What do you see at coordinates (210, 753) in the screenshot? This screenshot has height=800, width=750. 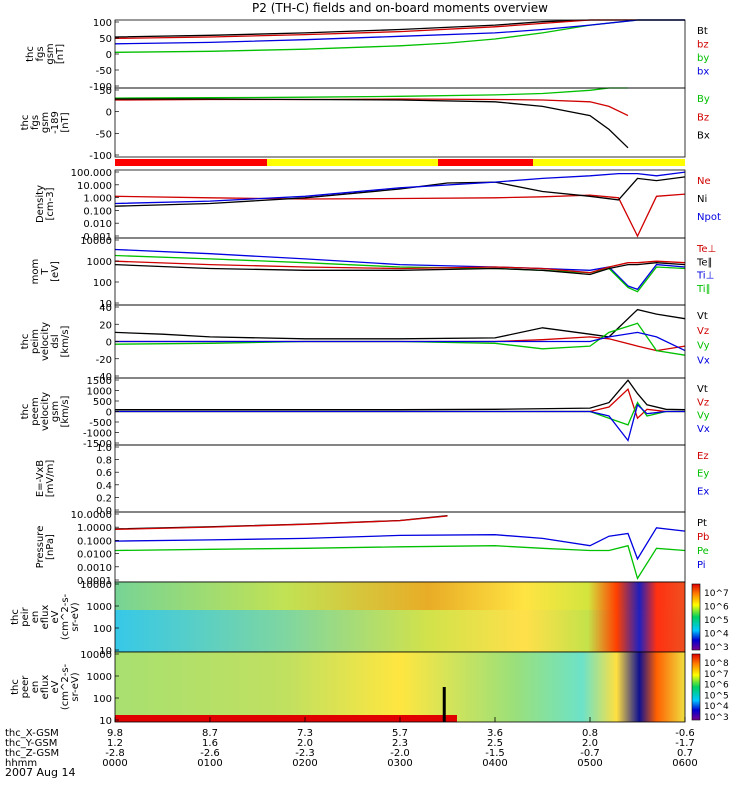 I see `x-tick-label: -2.6` at bounding box center [210, 753].